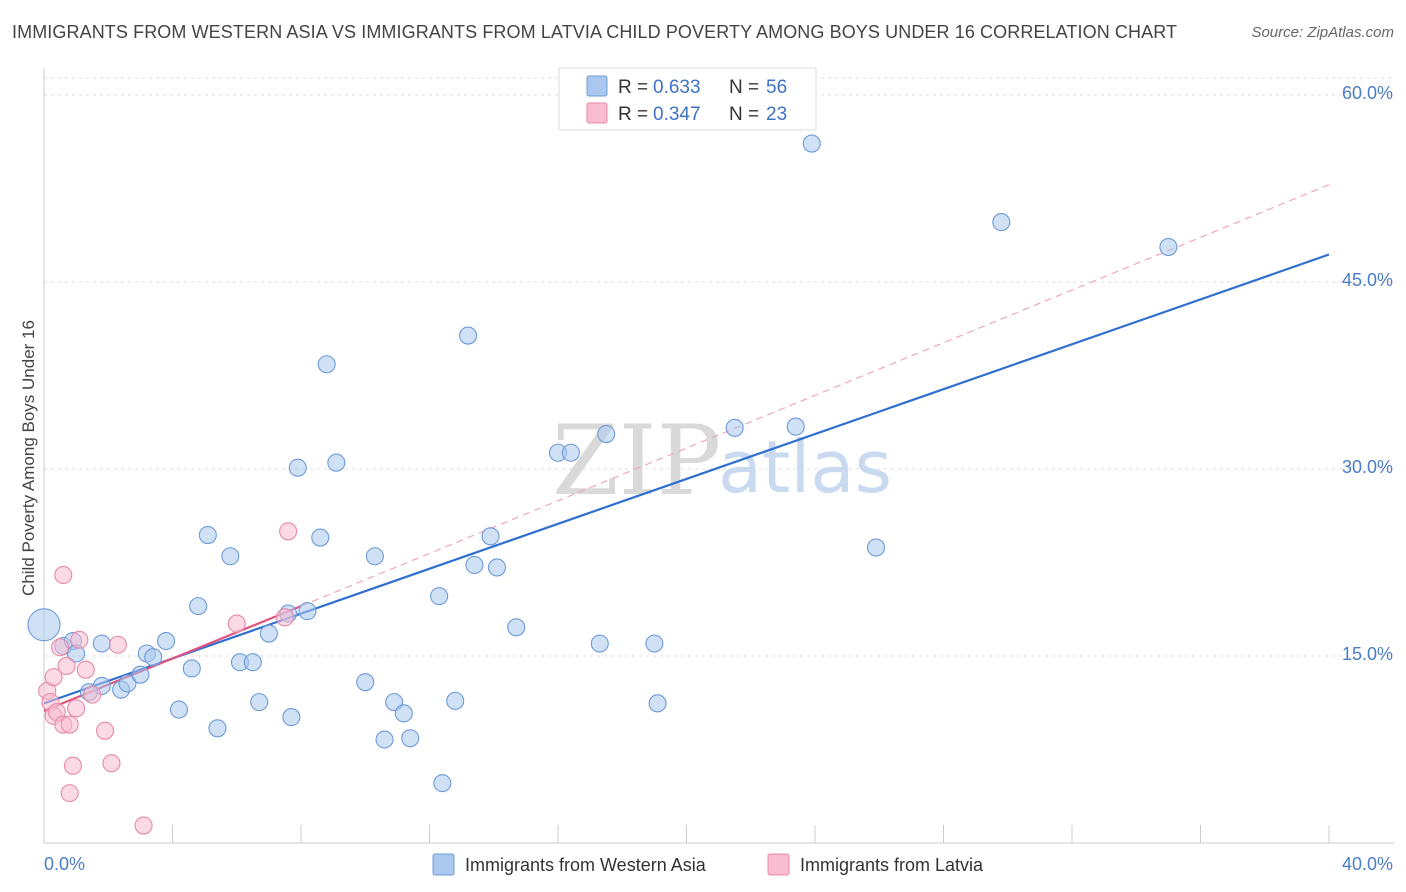 The height and width of the screenshot is (892, 1406). I want to click on legend-r-value-2: 0.347, so click(677, 114).